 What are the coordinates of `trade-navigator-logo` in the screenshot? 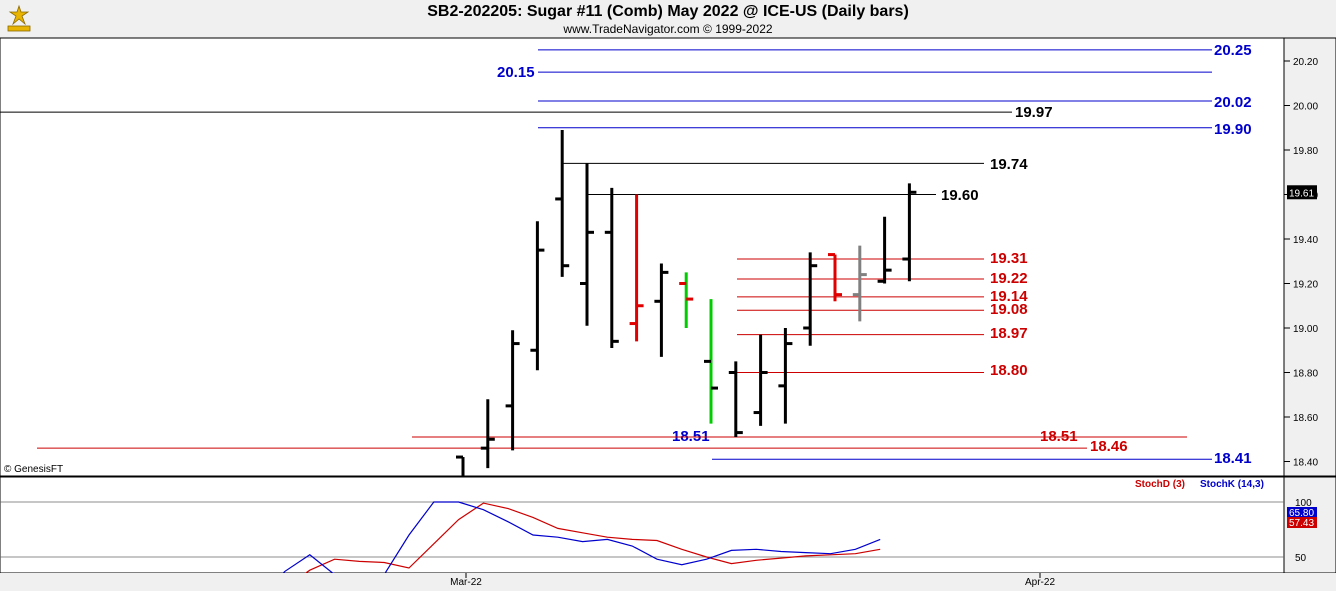 It's located at (19, 19).